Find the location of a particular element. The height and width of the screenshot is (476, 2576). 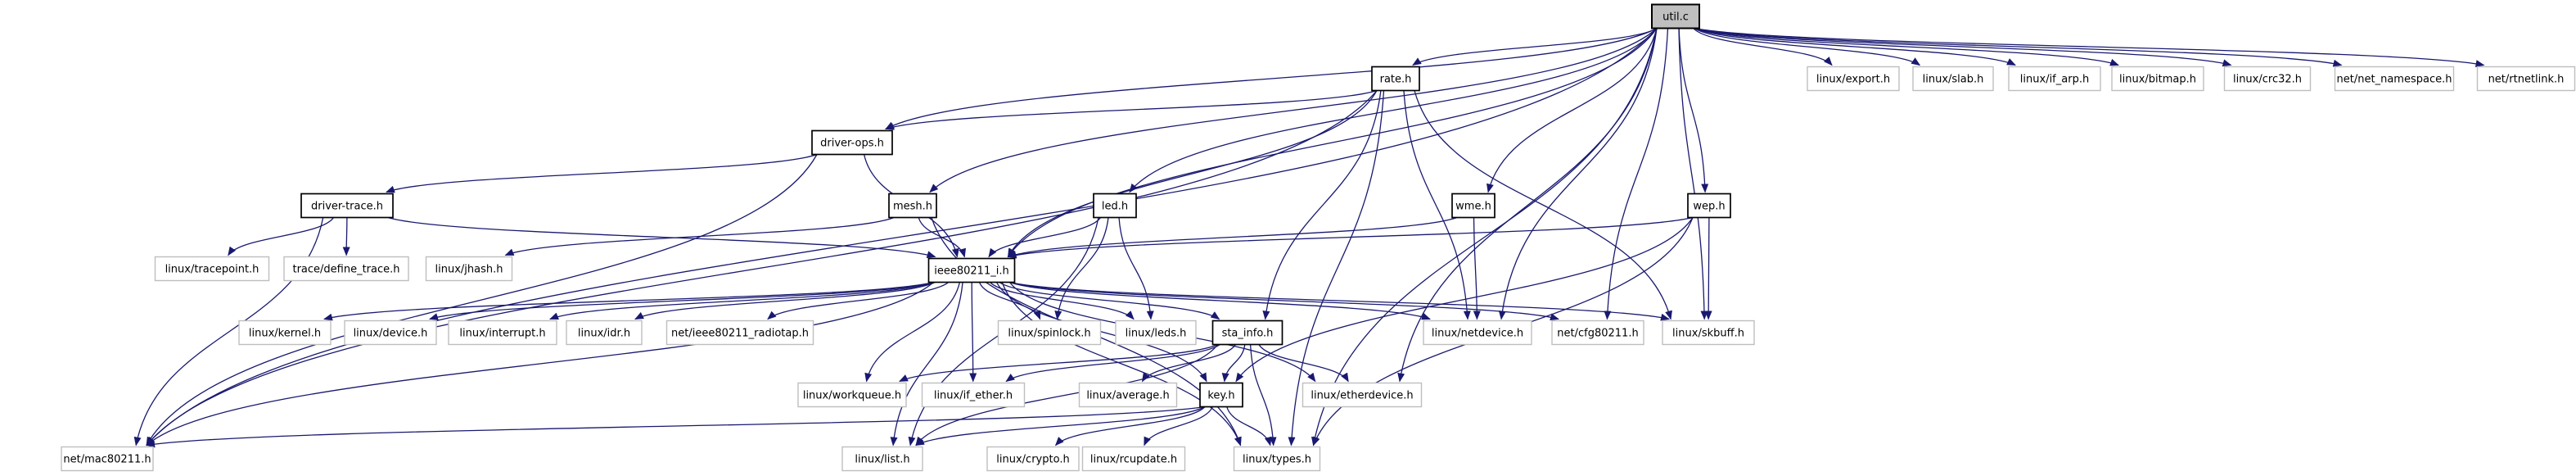

edge-ieee80211-i-h-to-net-mac80211-h is located at coordinates (540, 364).